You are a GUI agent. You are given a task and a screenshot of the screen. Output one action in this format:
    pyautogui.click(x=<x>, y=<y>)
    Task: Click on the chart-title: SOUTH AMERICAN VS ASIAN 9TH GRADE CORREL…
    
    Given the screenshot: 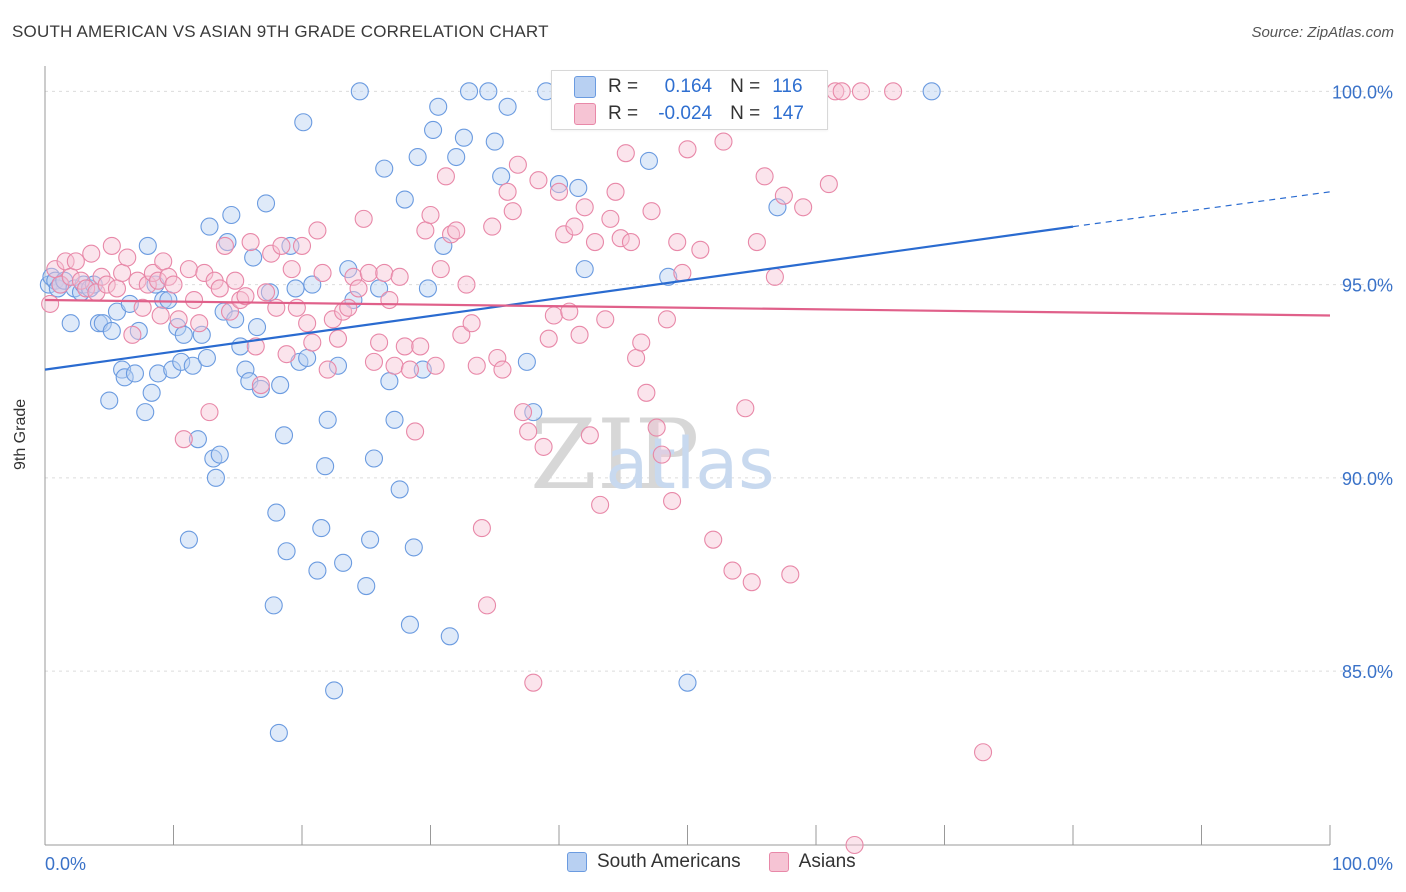 What is the action you would take?
    pyautogui.click(x=280, y=31)
    